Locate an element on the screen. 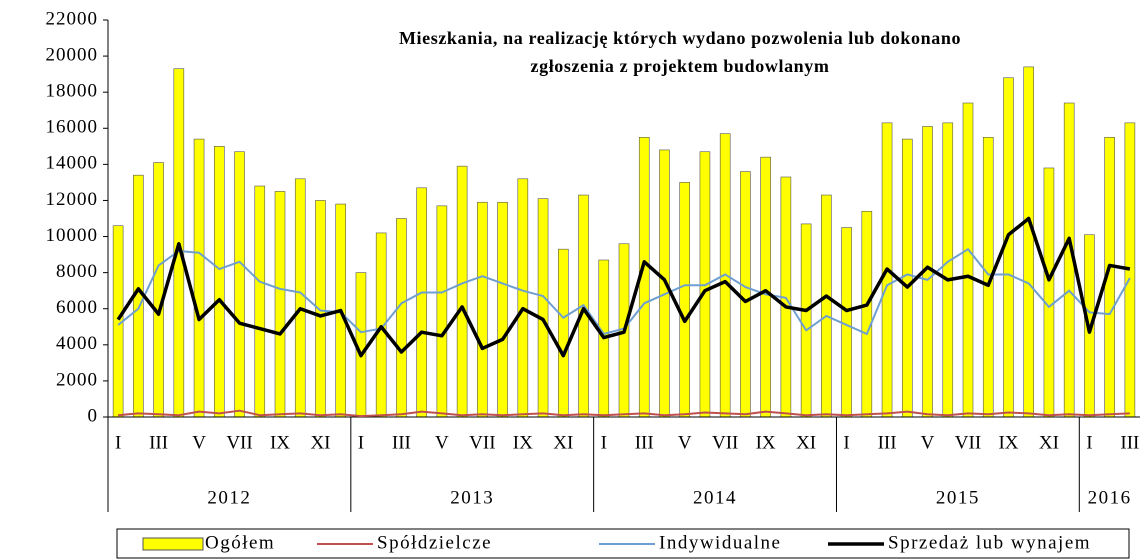 The image size is (1141, 560). legend-label: Sprzedaż lub wynajem is located at coordinates (989, 542).